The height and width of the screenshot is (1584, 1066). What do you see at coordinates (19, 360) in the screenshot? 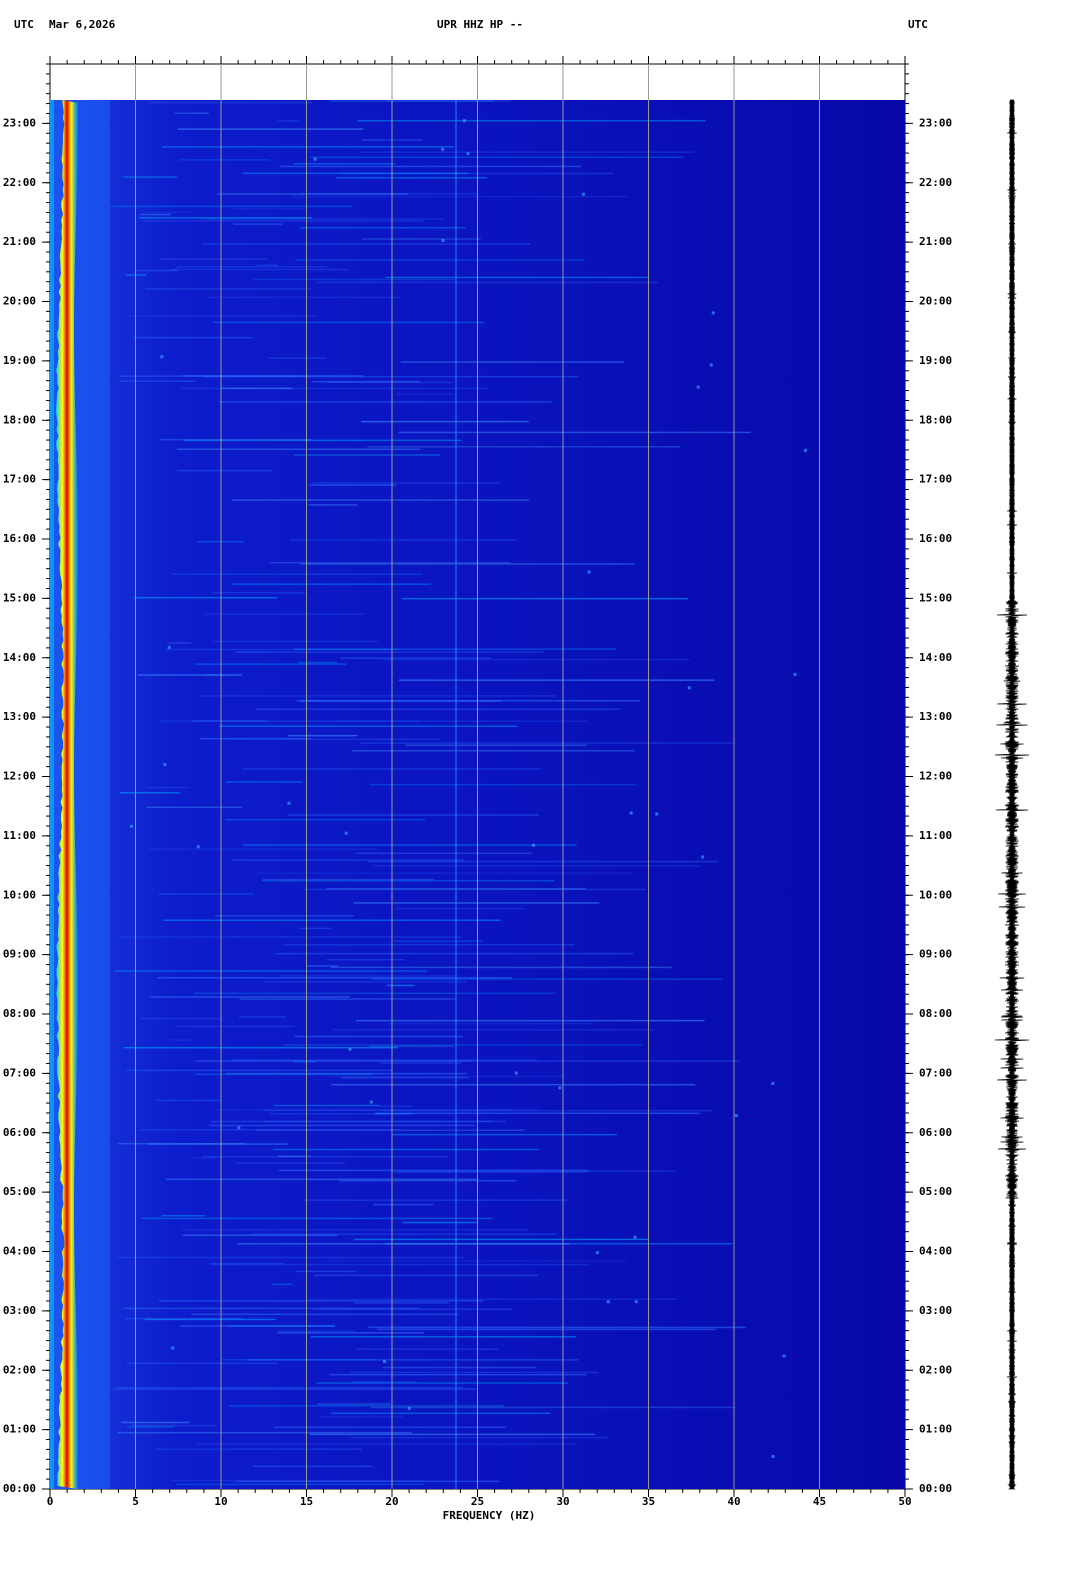
I see `y-tick-label: 19:00` at bounding box center [19, 360].